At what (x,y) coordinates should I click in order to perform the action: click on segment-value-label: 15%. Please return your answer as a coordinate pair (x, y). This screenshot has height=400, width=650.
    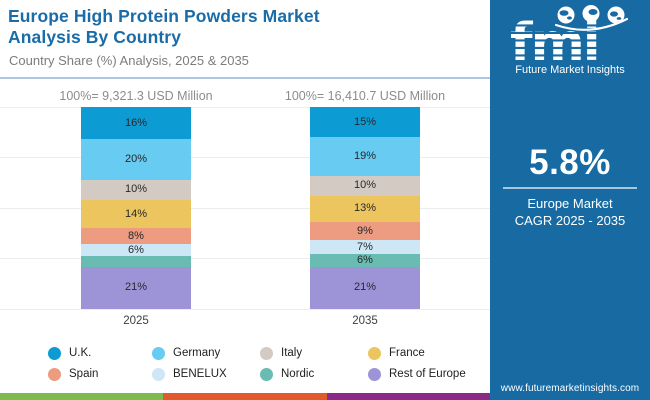
    Looking at the image, I should click on (365, 121).